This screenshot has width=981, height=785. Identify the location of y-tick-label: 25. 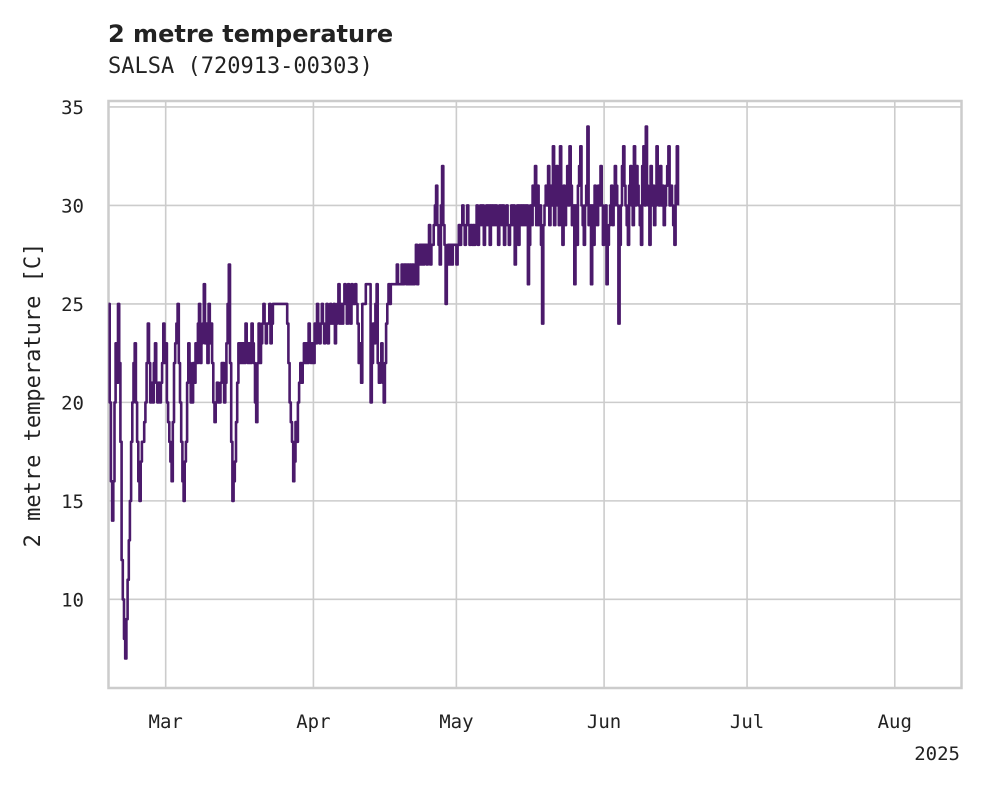
(72, 305).